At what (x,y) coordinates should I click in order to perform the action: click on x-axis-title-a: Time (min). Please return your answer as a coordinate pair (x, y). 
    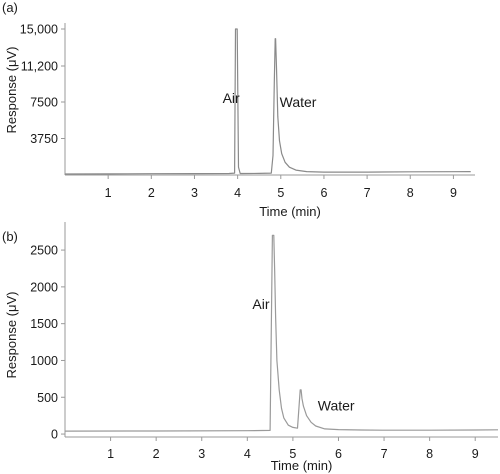
    Looking at the image, I should click on (290, 211).